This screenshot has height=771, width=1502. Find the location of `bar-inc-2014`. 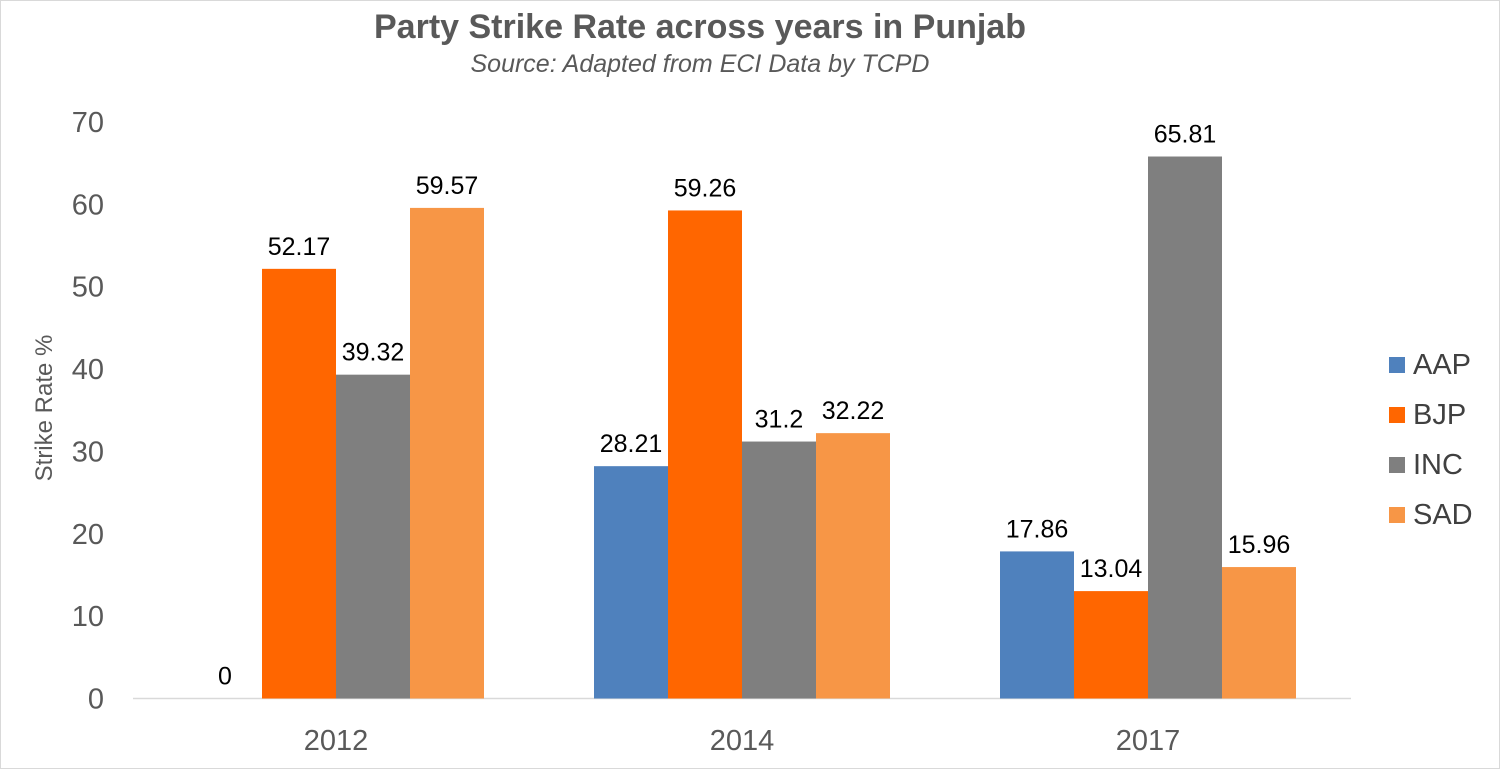

bar-inc-2014 is located at coordinates (779, 570).